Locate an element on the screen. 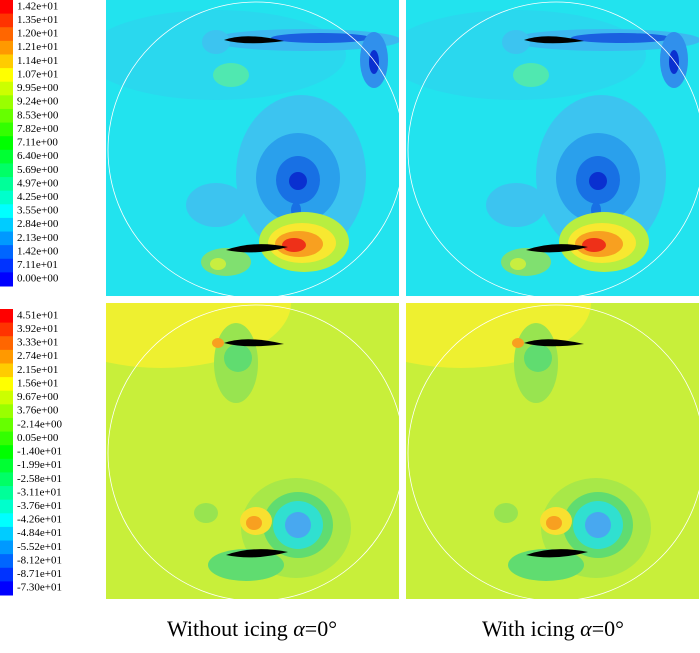  colorbar-label: 2.13e+00 is located at coordinates (38, 238).